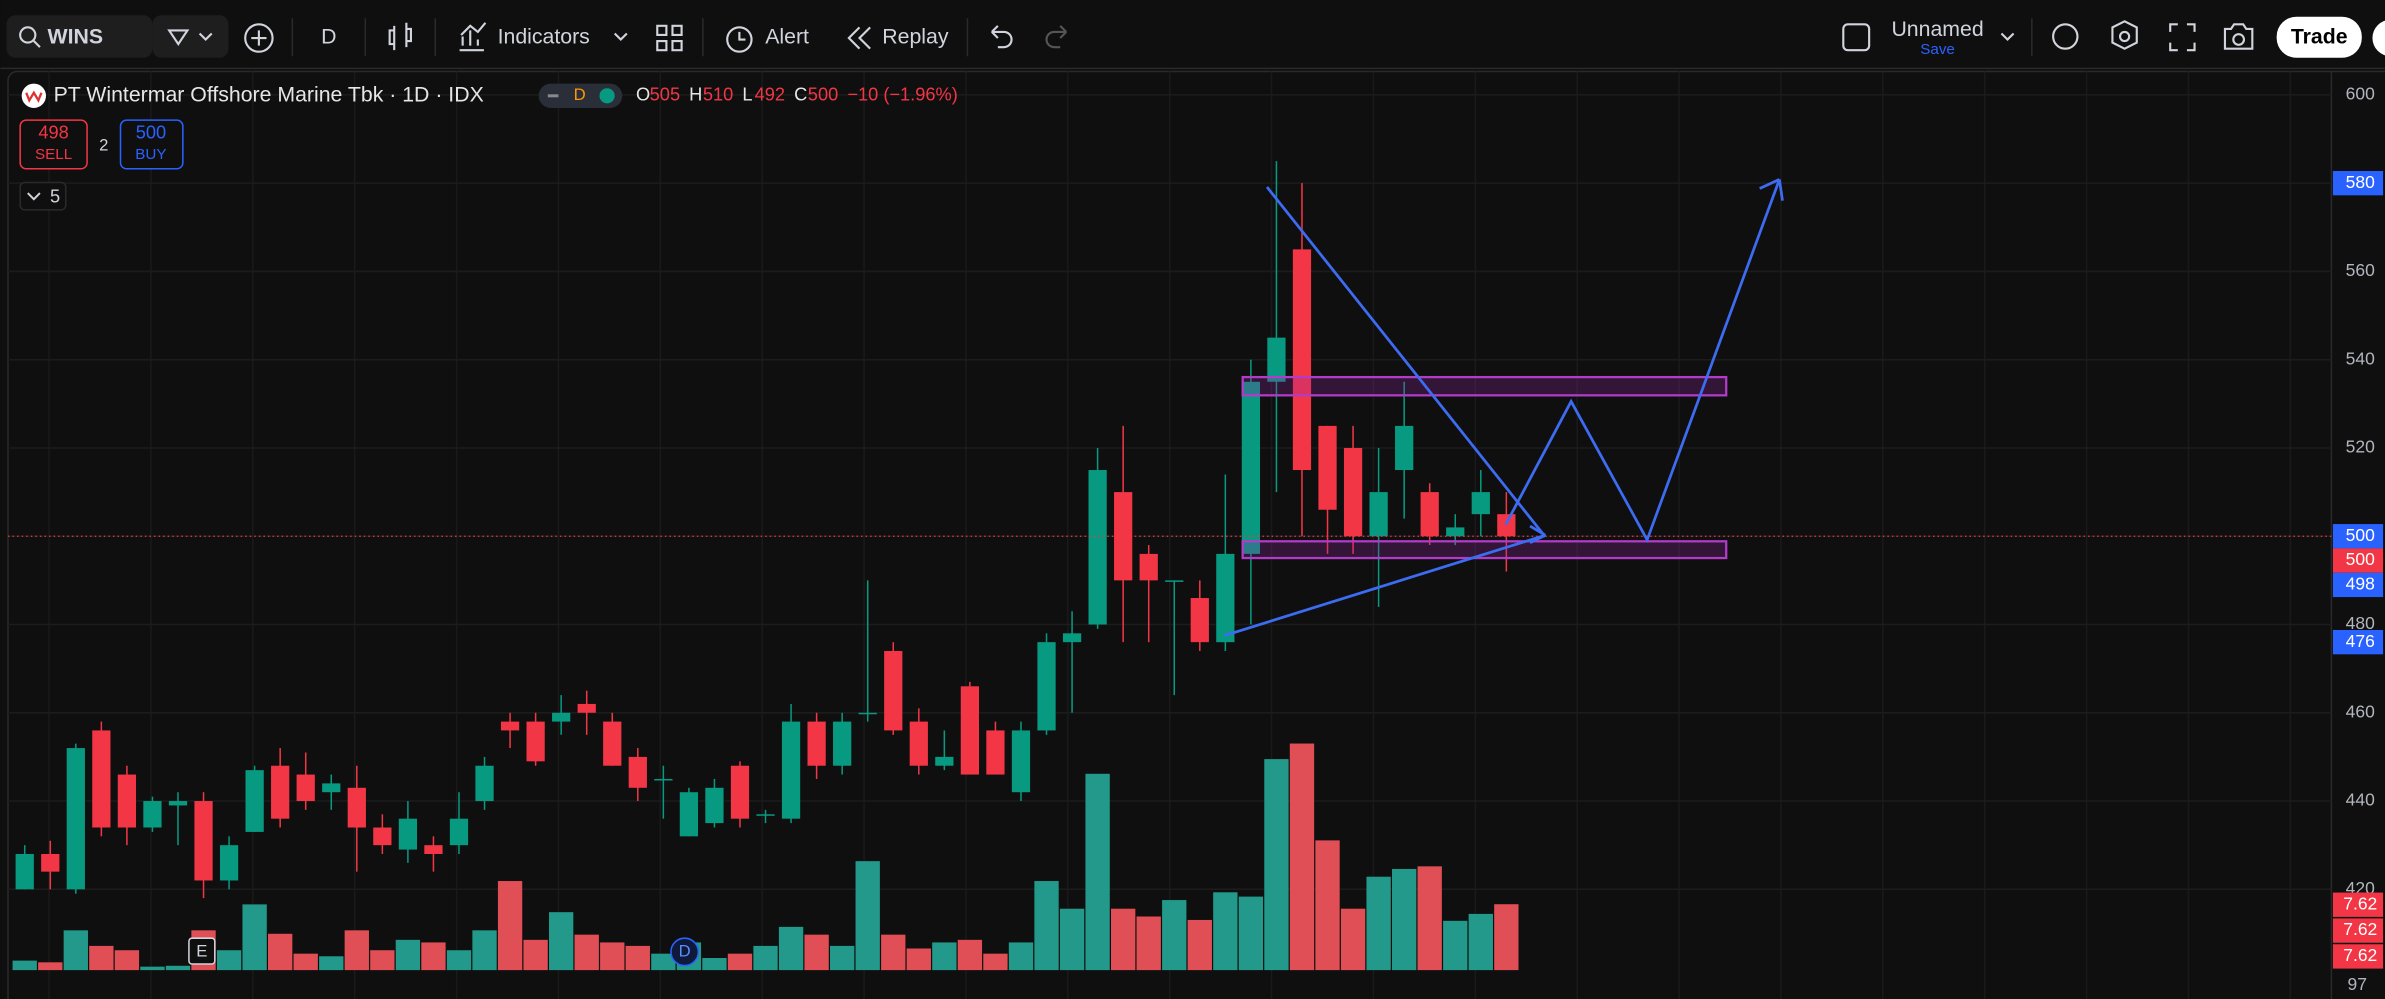  What do you see at coordinates (151, 144) in the screenshot?
I see `buy-button` at bounding box center [151, 144].